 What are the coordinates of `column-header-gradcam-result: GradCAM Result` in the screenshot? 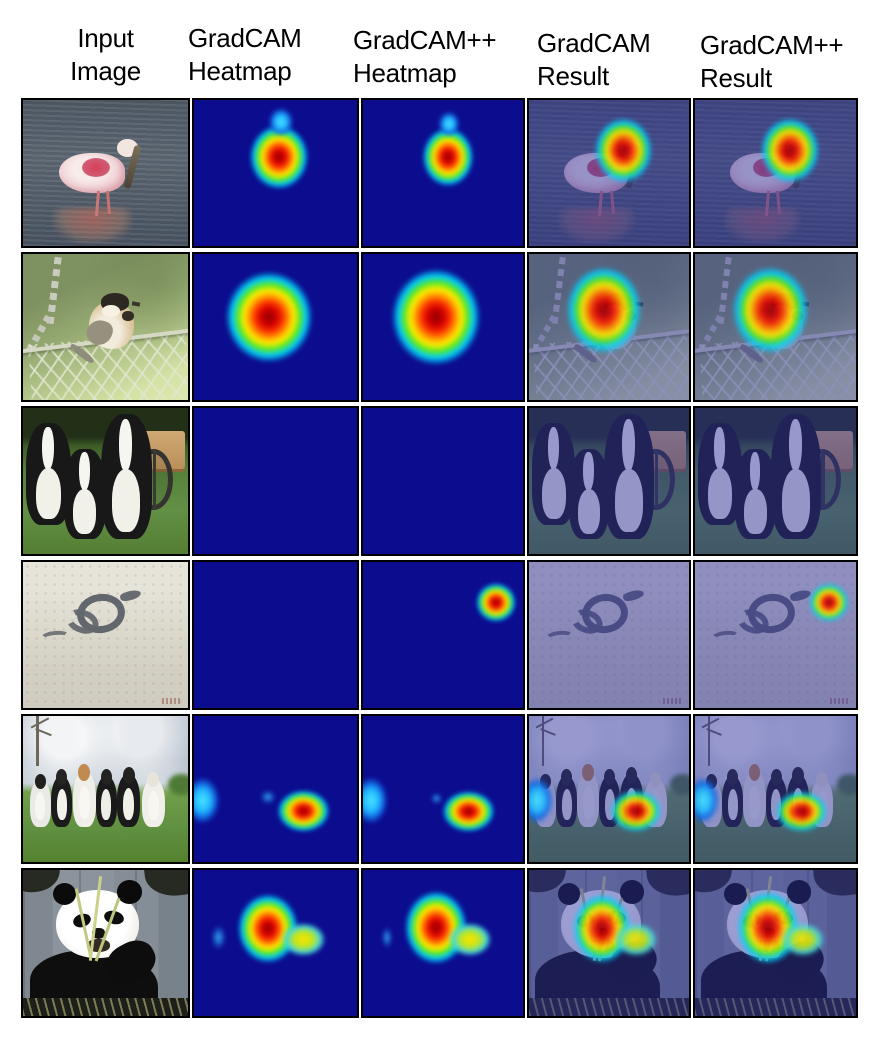 It's located at (594, 60).